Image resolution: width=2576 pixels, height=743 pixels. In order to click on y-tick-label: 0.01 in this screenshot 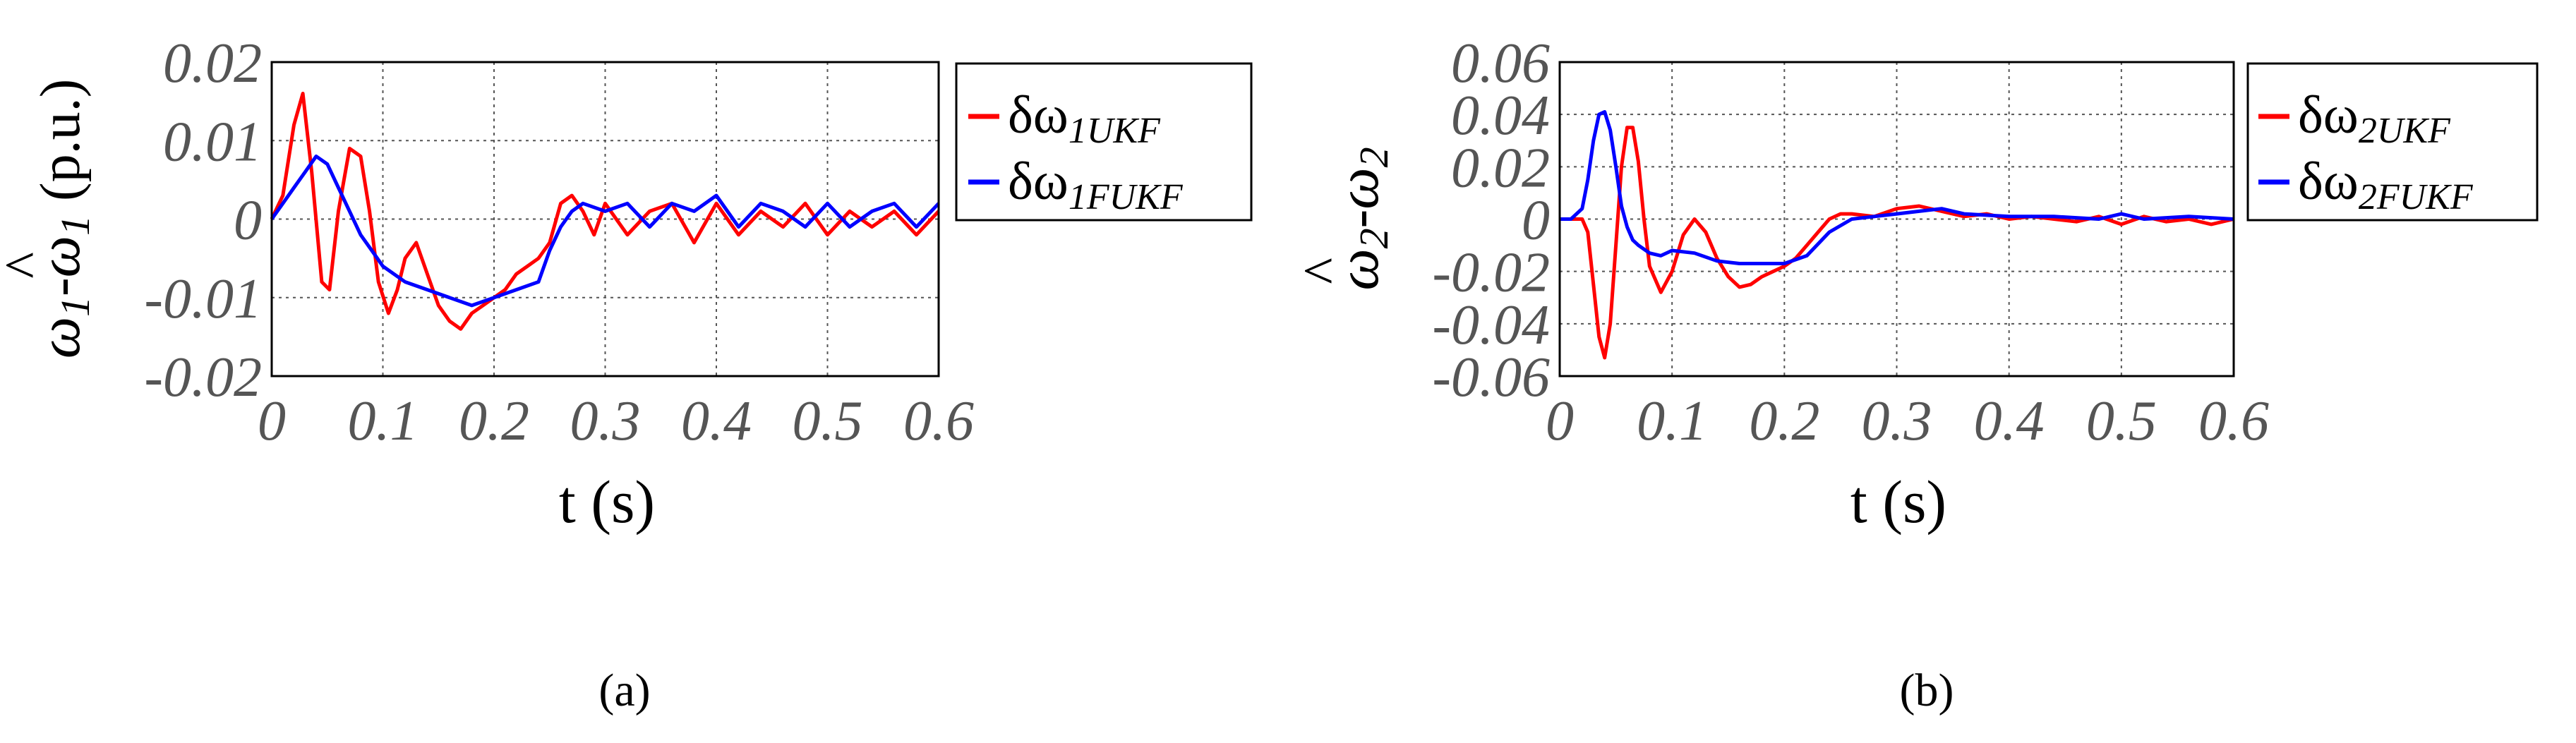, I will do `click(212, 142)`.